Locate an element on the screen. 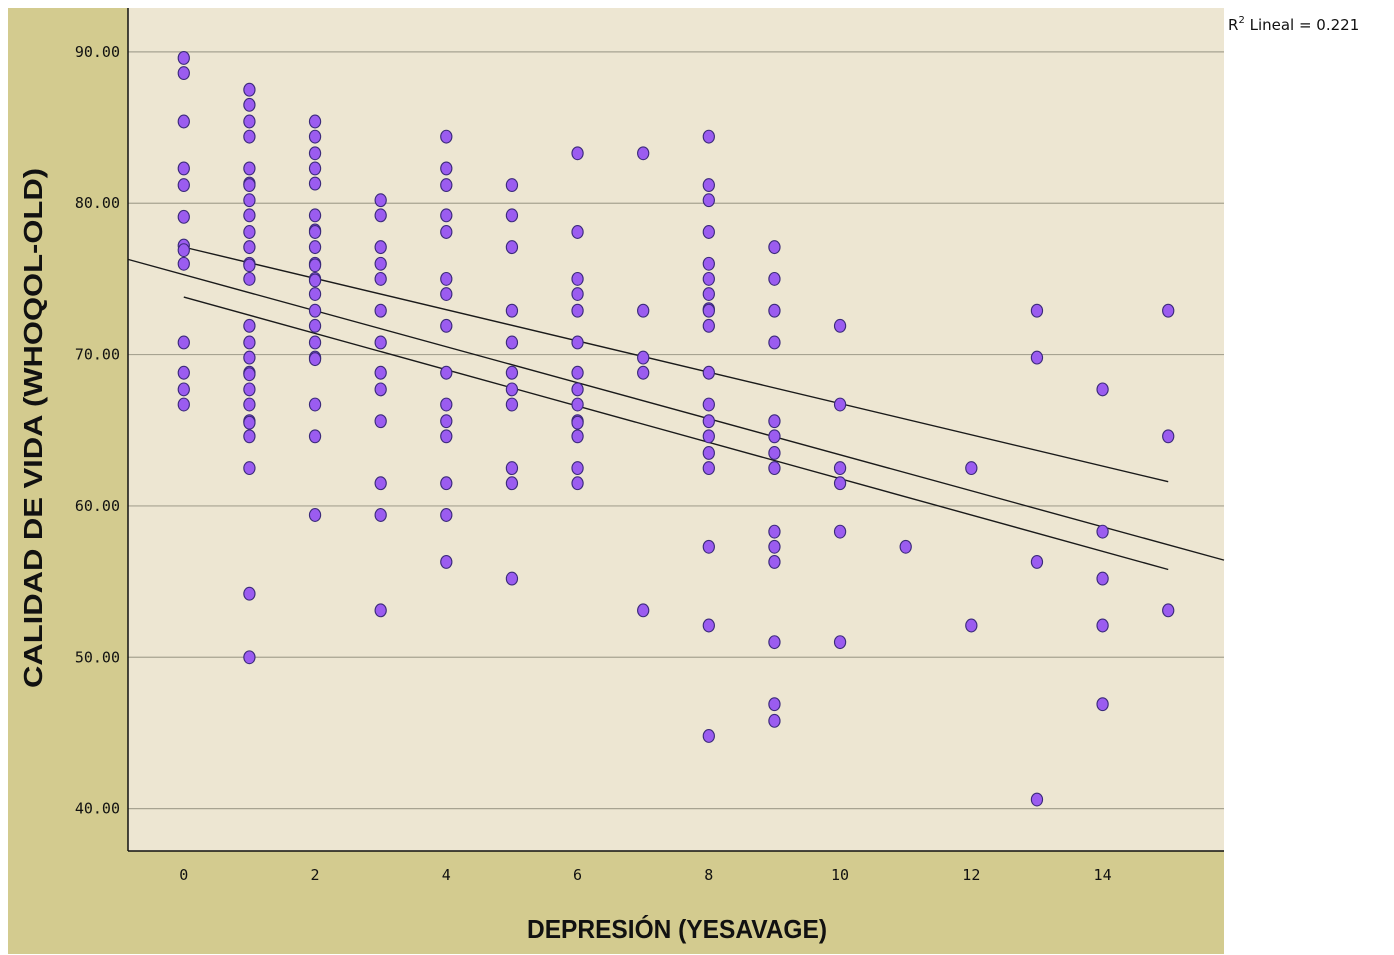  y-tick-label: 40.00 is located at coordinates (97, 809).